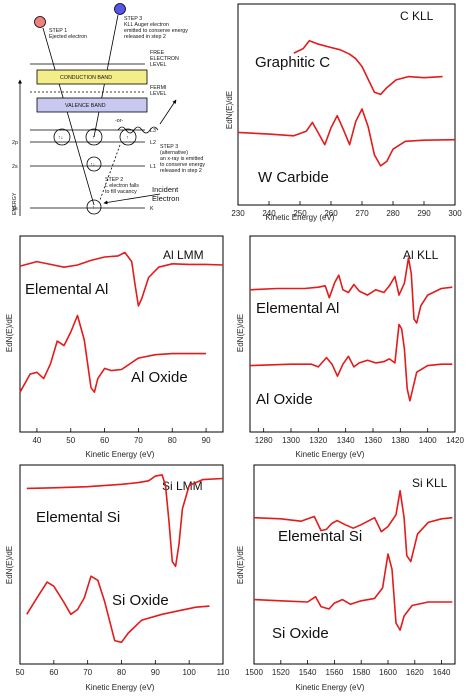  What do you see at coordinates (110, 172) in the screenshot?
I see `xray-transition-path` at bounding box center [110, 172].